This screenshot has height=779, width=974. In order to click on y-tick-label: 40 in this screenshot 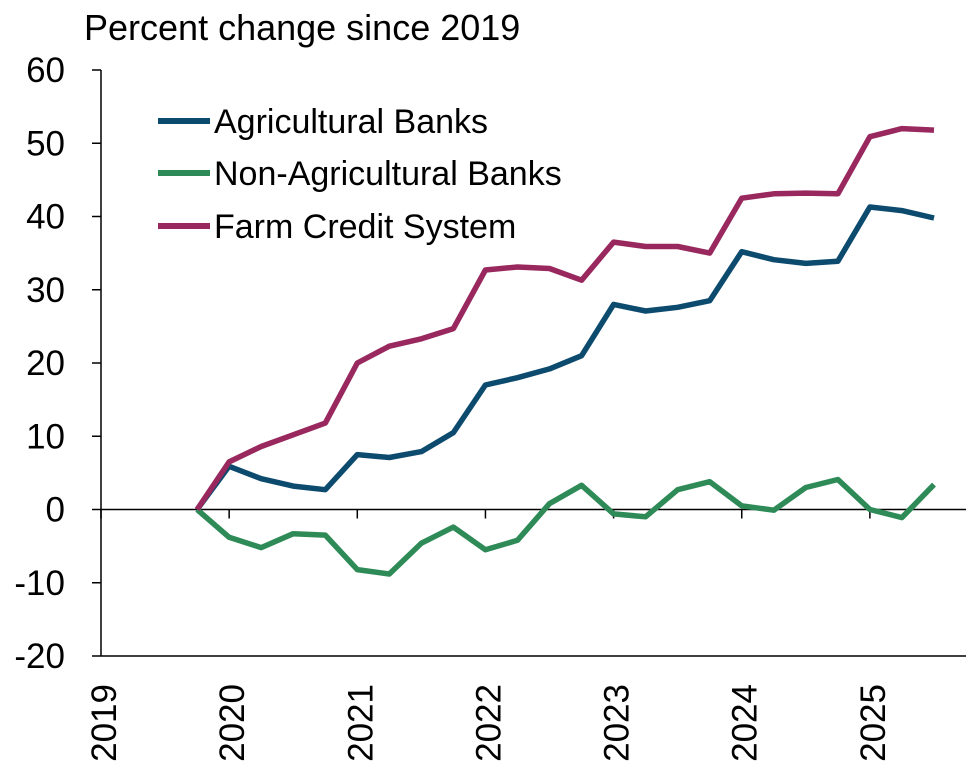, I will do `click(45, 217)`.